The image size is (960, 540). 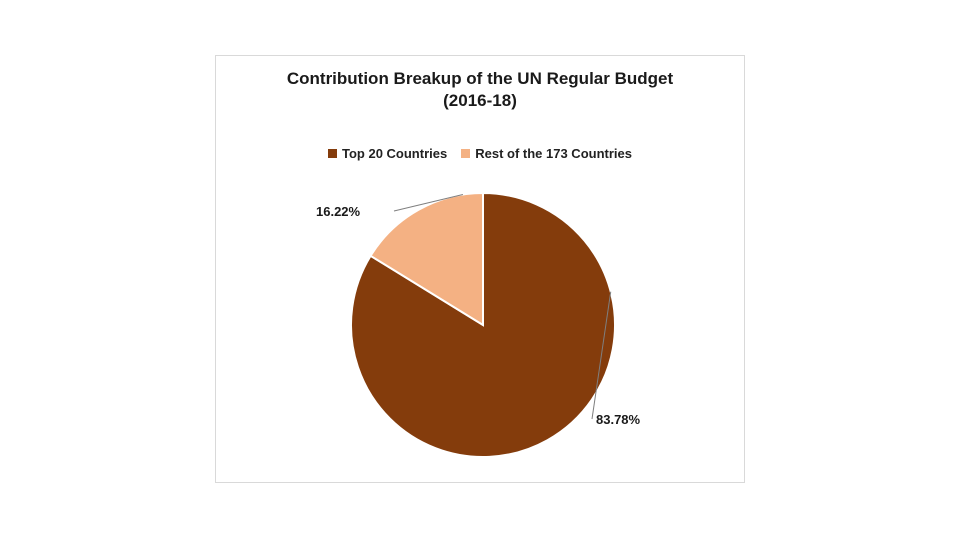 What do you see at coordinates (395, 153) in the screenshot?
I see `legend-label-top-20: Top 20 Countries` at bounding box center [395, 153].